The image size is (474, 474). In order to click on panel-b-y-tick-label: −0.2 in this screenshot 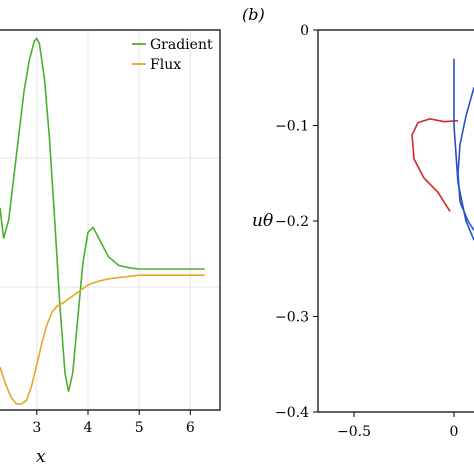, I will do `click(292, 222)`.